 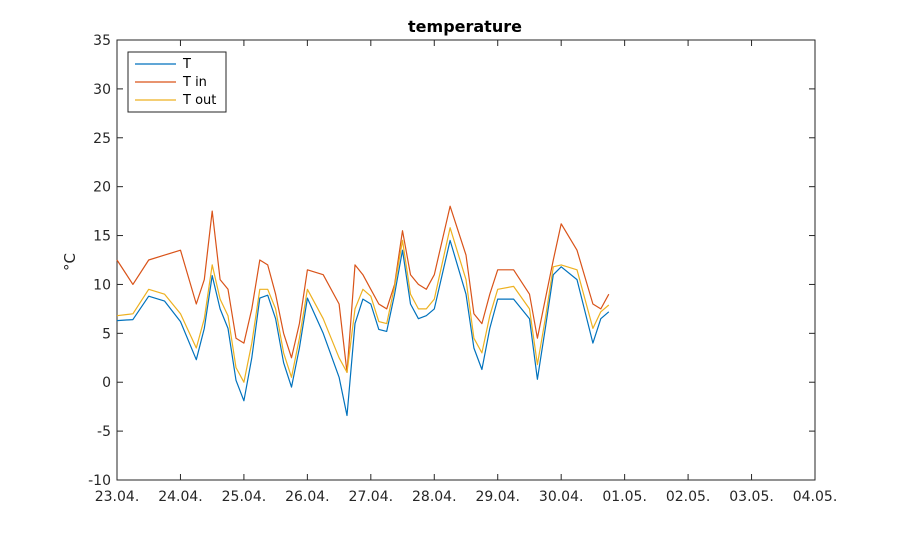 What do you see at coordinates (117, 497) in the screenshot?
I see `x-tick-label: 23.04.` at bounding box center [117, 497].